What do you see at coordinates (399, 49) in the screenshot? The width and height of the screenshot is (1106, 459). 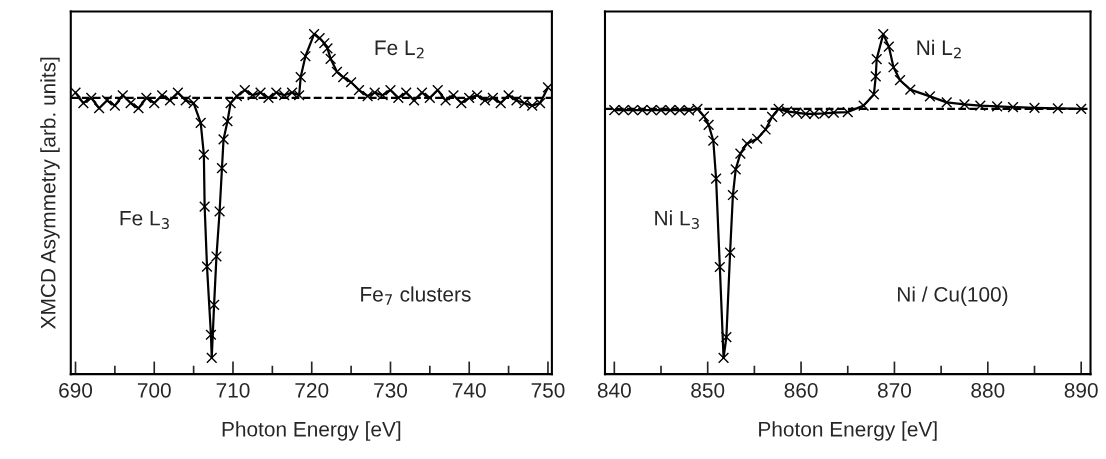 I see `annotation: Fe L$_{2}$` at bounding box center [399, 49].